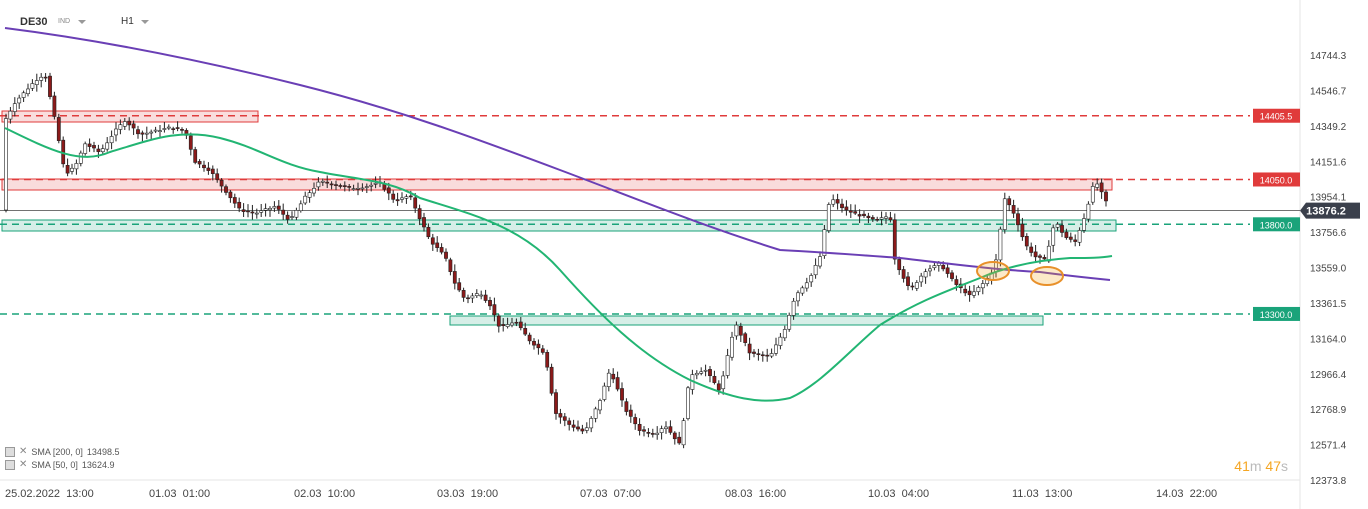  Describe the element at coordinates (62, 451) in the screenshot. I see `indicator-sma200: ✕ SMA [200, 0] 13498.5` at that location.